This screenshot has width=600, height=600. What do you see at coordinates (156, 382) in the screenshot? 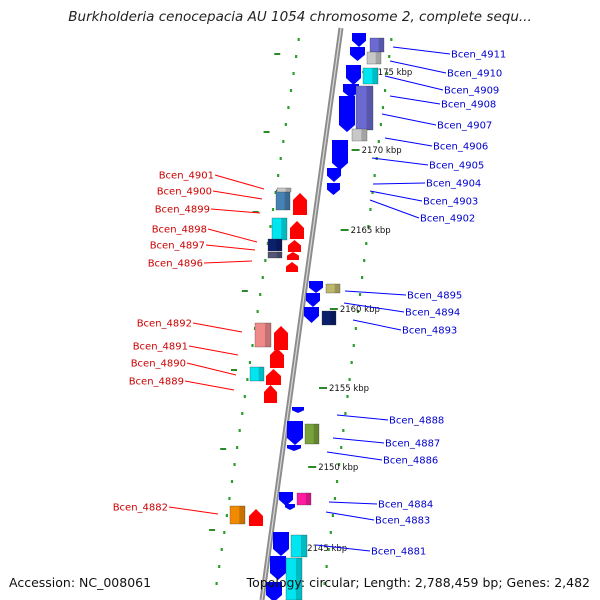
I see `gene-label-left: Bcen_4889` at bounding box center [156, 382].